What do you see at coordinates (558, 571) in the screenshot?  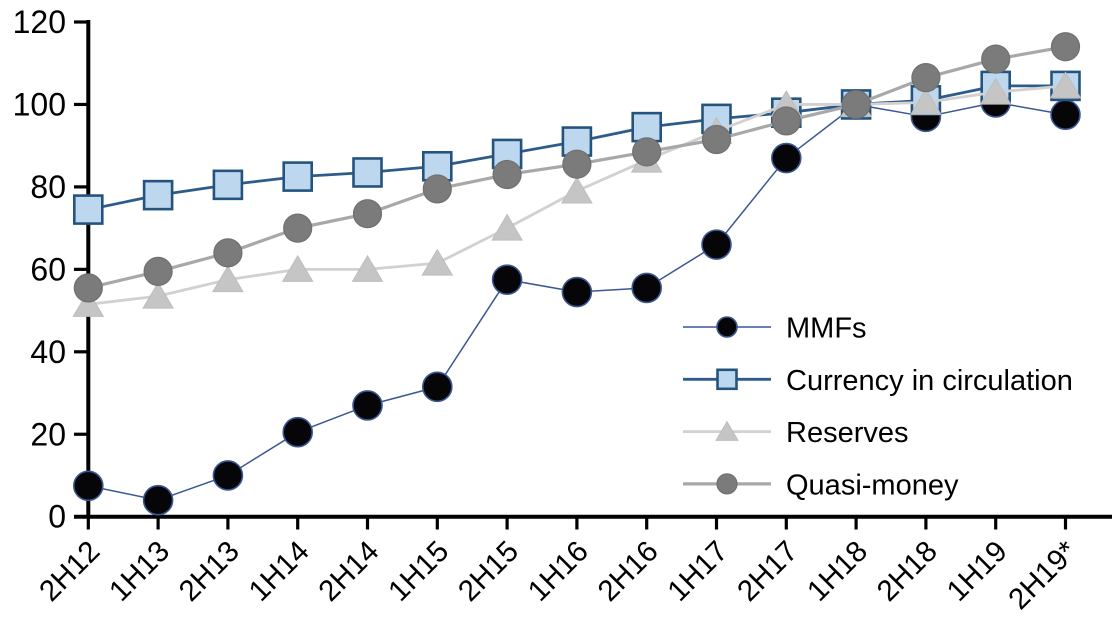 I see `x-axis-tick-label: 1H16` at bounding box center [558, 571].